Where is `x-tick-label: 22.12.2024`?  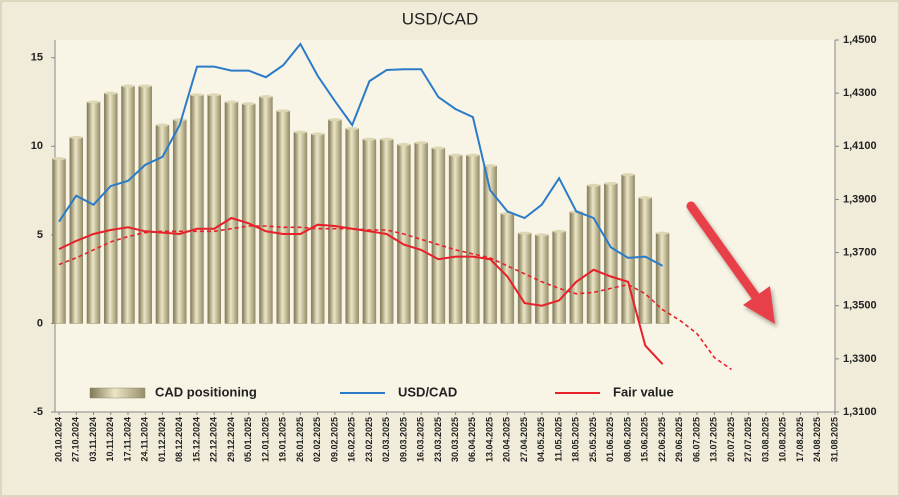
x-tick-label: 22.12.2024 is located at coordinates (214, 439).